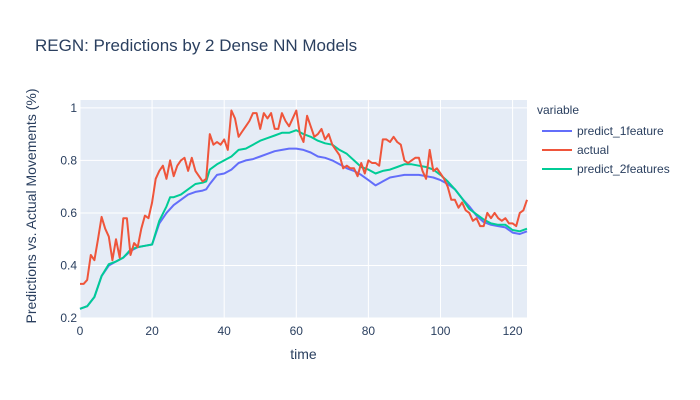  Describe the element at coordinates (297, 331) in the screenshot. I see `x-tick-label: 60` at that location.